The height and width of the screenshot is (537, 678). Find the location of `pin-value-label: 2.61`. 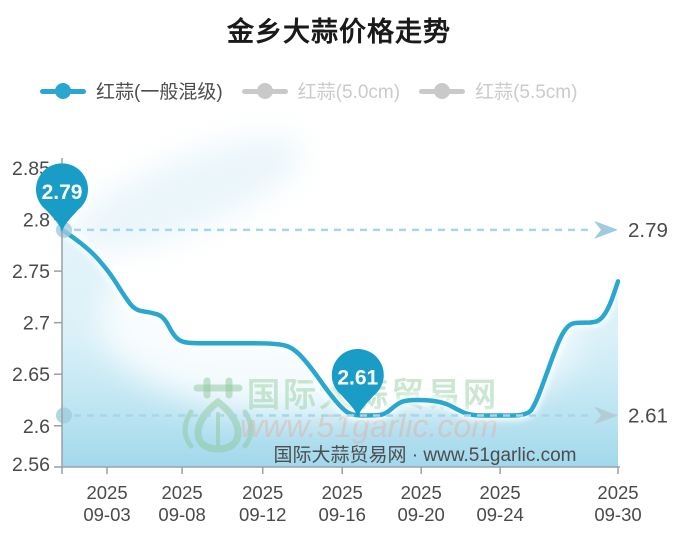

pin-value-label: 2.61 is located at coordinates (357, 377).